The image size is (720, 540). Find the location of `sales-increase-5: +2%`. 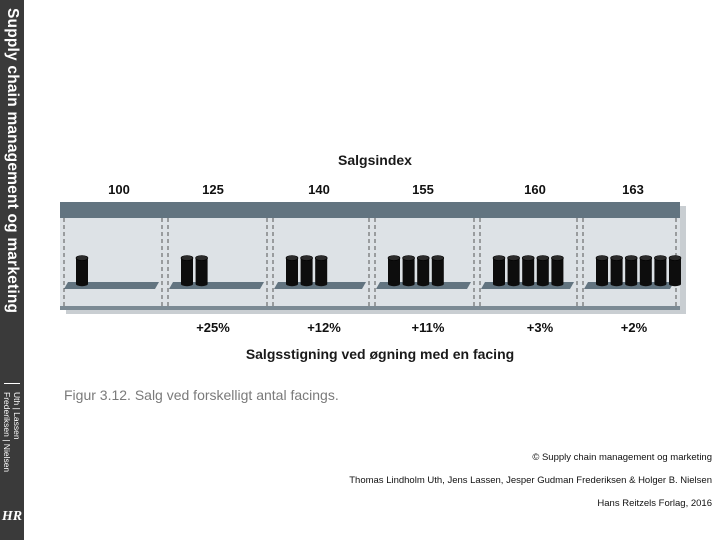

sales-increase-5: +2% is located at coordinates (634, 327).